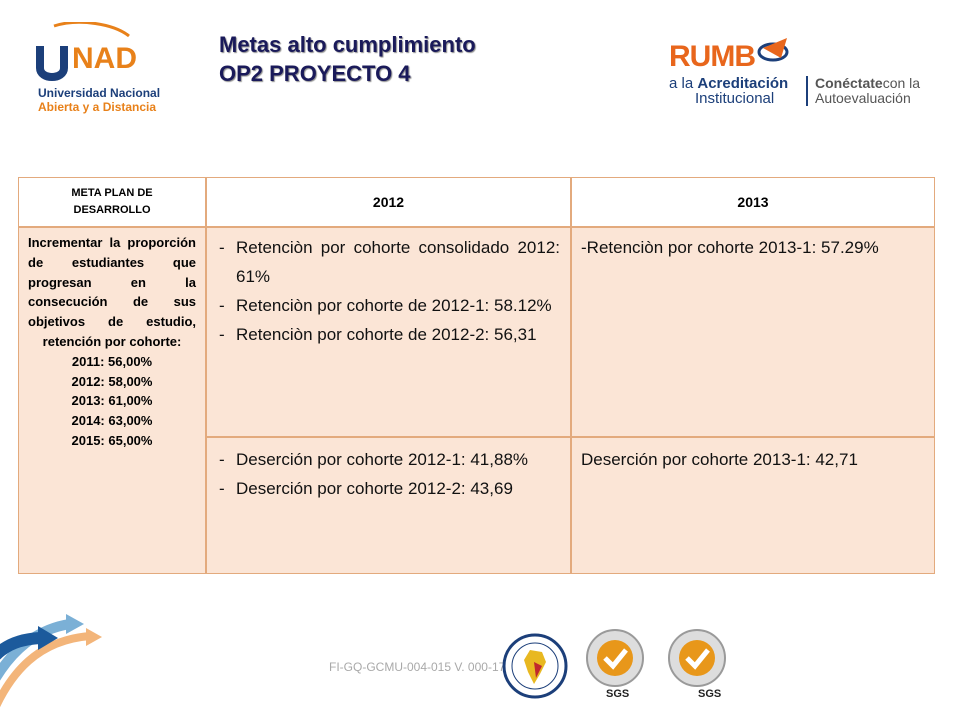 The height and width of the screenshot is (720, 960). What do you see at coordinates (901, 83) in the screenshot?
I see `conectate-rest: con la` at bounding box center [901, 83].